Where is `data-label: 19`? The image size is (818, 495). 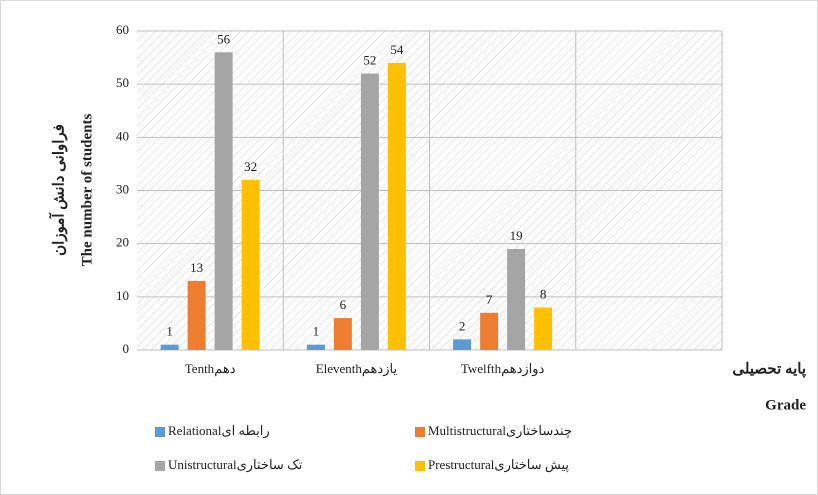
data-label: 19 is located at coordinates (516, 235).